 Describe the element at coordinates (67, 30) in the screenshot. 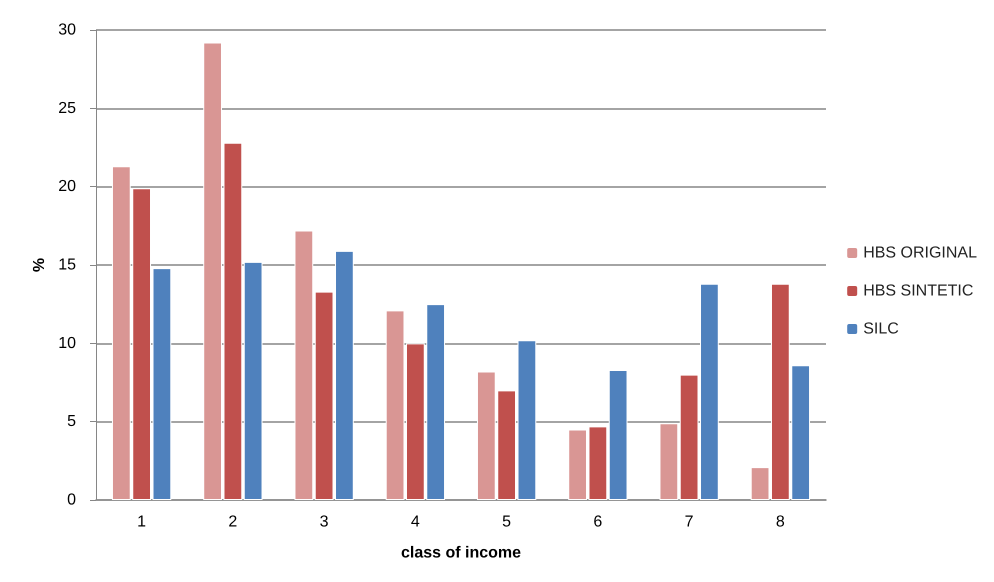

I see `y-tick-label: 30` at that location.